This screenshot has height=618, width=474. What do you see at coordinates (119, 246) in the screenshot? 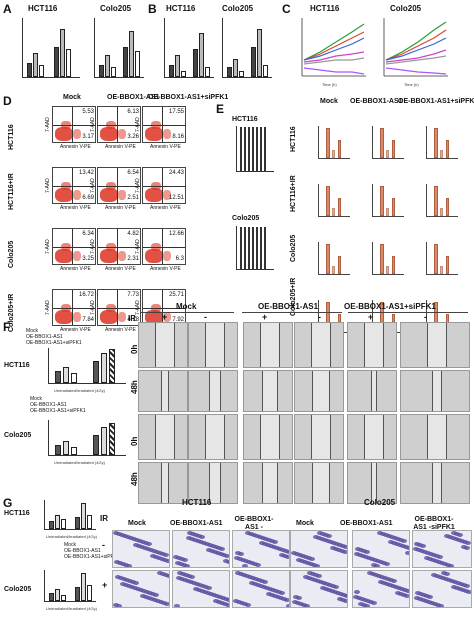
I see `flow-plot-colo205-oe: 4.82 2.31` at bounding box center [119, 246].